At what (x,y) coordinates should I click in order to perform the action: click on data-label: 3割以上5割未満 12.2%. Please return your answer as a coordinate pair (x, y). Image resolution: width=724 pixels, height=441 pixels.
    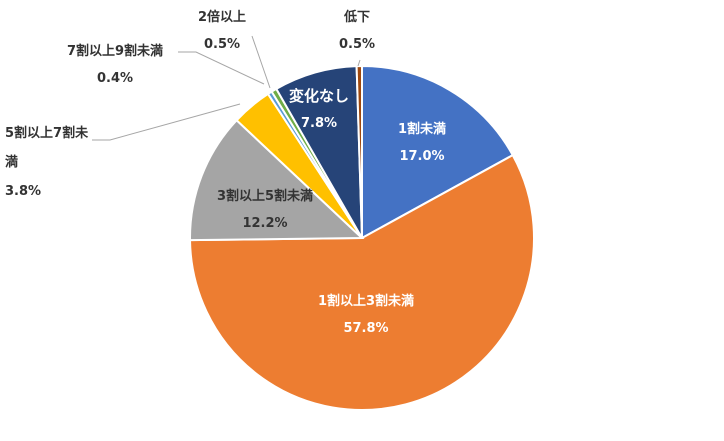
    Looking at the image, I should click on (265, 210).